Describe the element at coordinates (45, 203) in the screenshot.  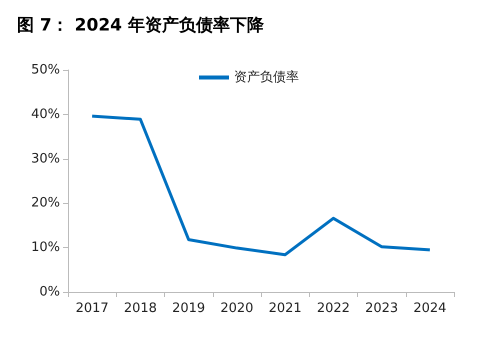
I see `y-tick-label: 20%` at that location.